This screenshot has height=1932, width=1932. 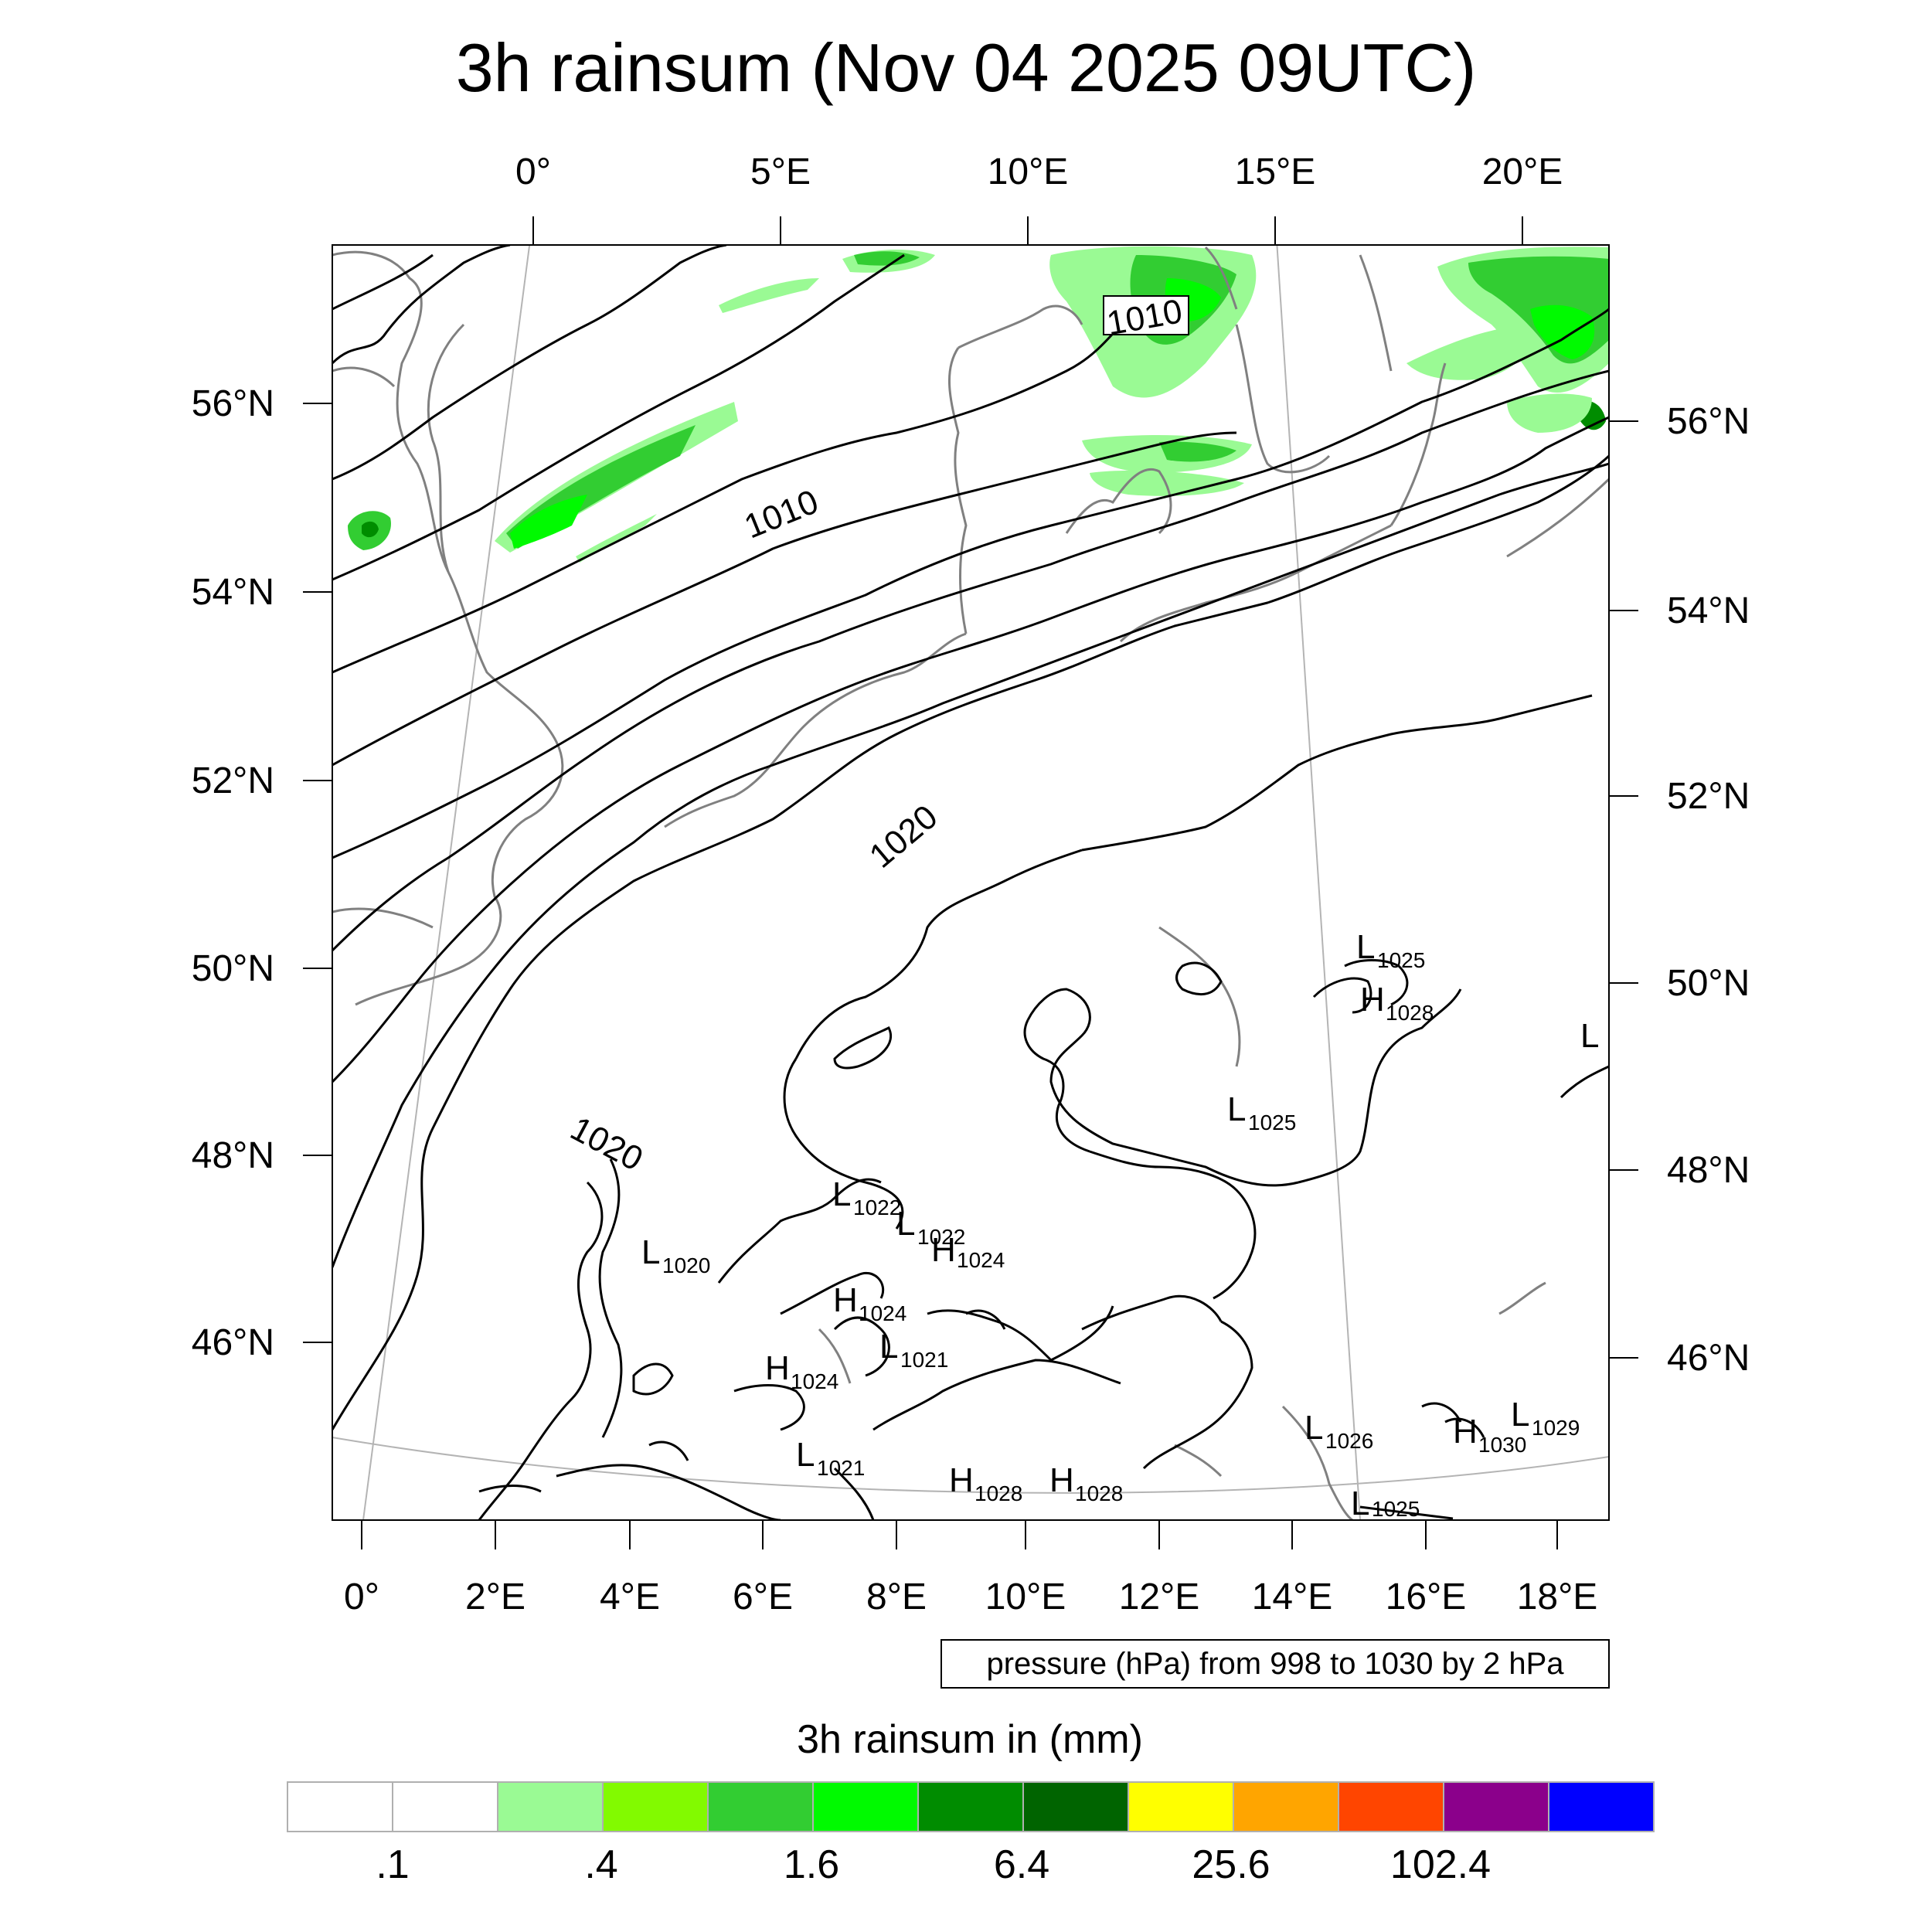 What do you see at coordinates (1709, 610) in the screenshot?
I see `right-lat-label: 54°N` at bounding box center [1709, 610].